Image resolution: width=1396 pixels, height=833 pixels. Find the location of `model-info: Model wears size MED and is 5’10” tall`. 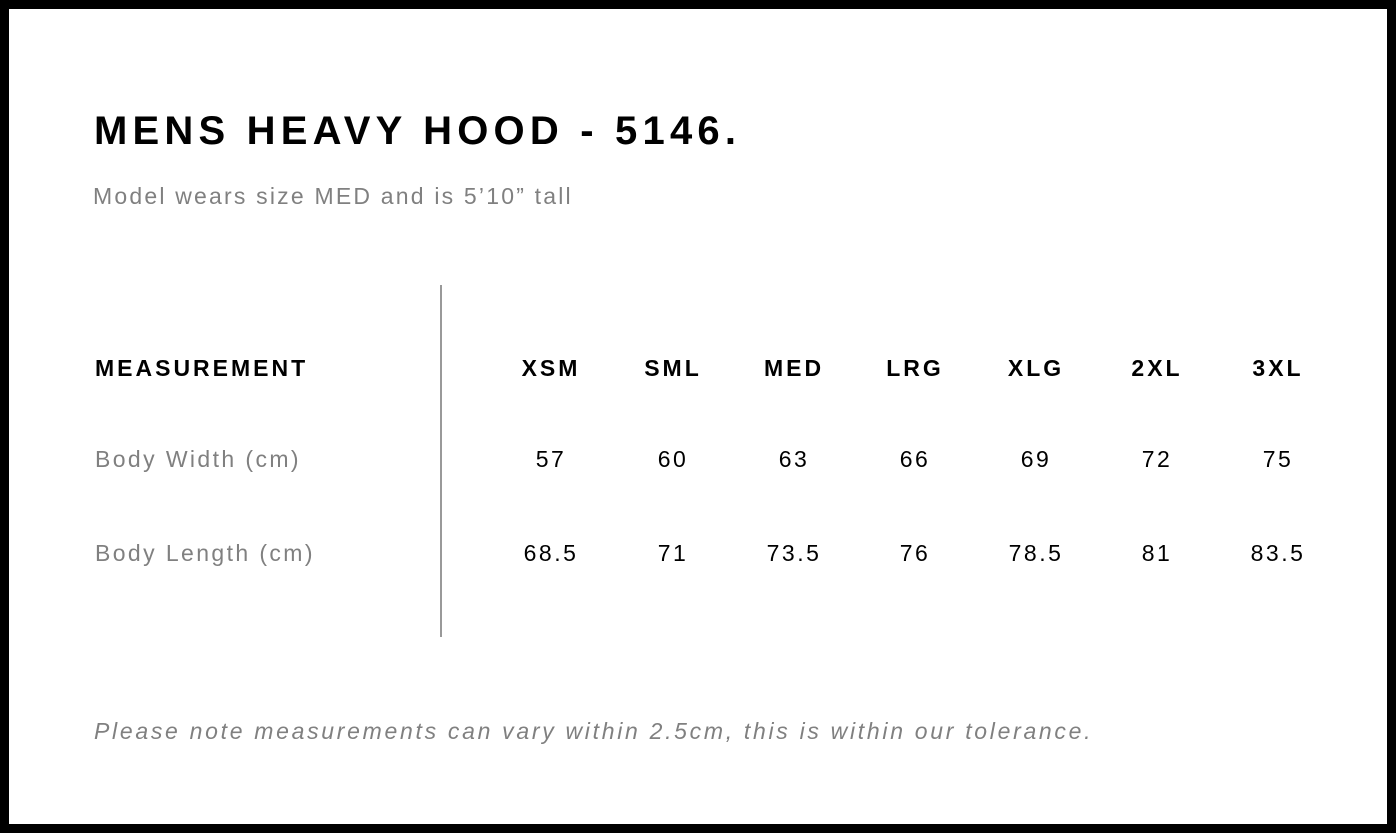

model-info: Model wears size MED and is 5’10” tall is located at coordinates (333, 196).